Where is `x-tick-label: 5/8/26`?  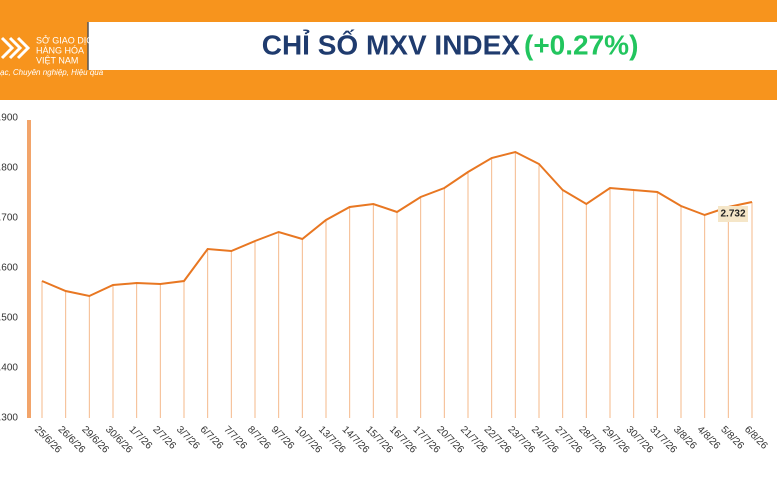
x-tick-label: 5/8/26 is located at coordinates (732, 438).